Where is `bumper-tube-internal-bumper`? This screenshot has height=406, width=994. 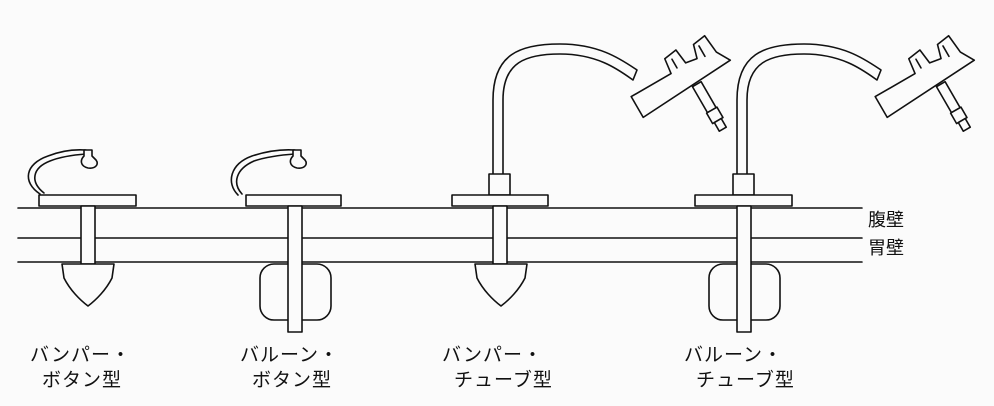
bumper-tube-internal-bumper is located at coordinates (501, 285).